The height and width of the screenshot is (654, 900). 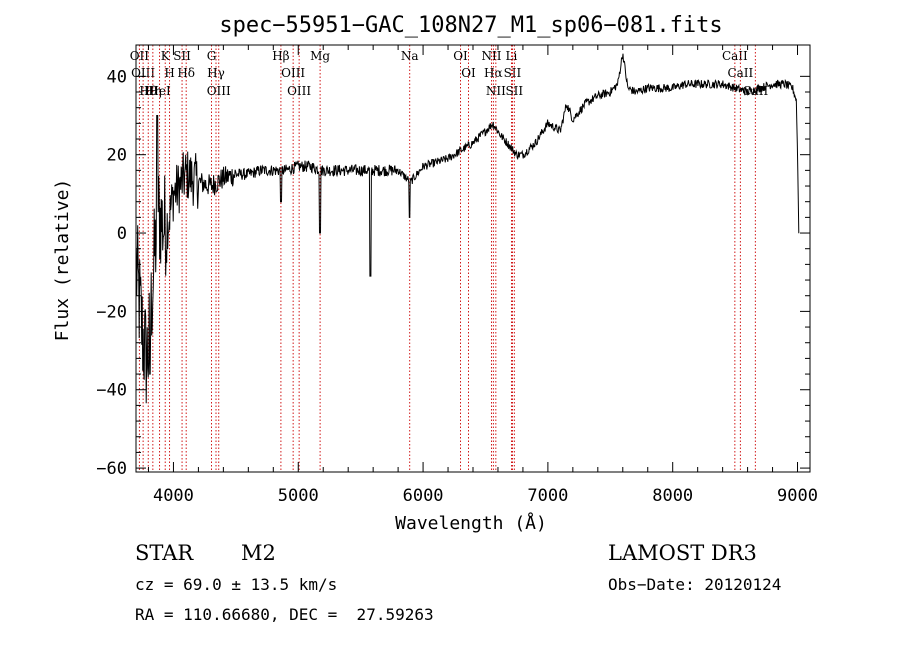 I want to click on y-tick-label: −40, so click(x=111, y=391).